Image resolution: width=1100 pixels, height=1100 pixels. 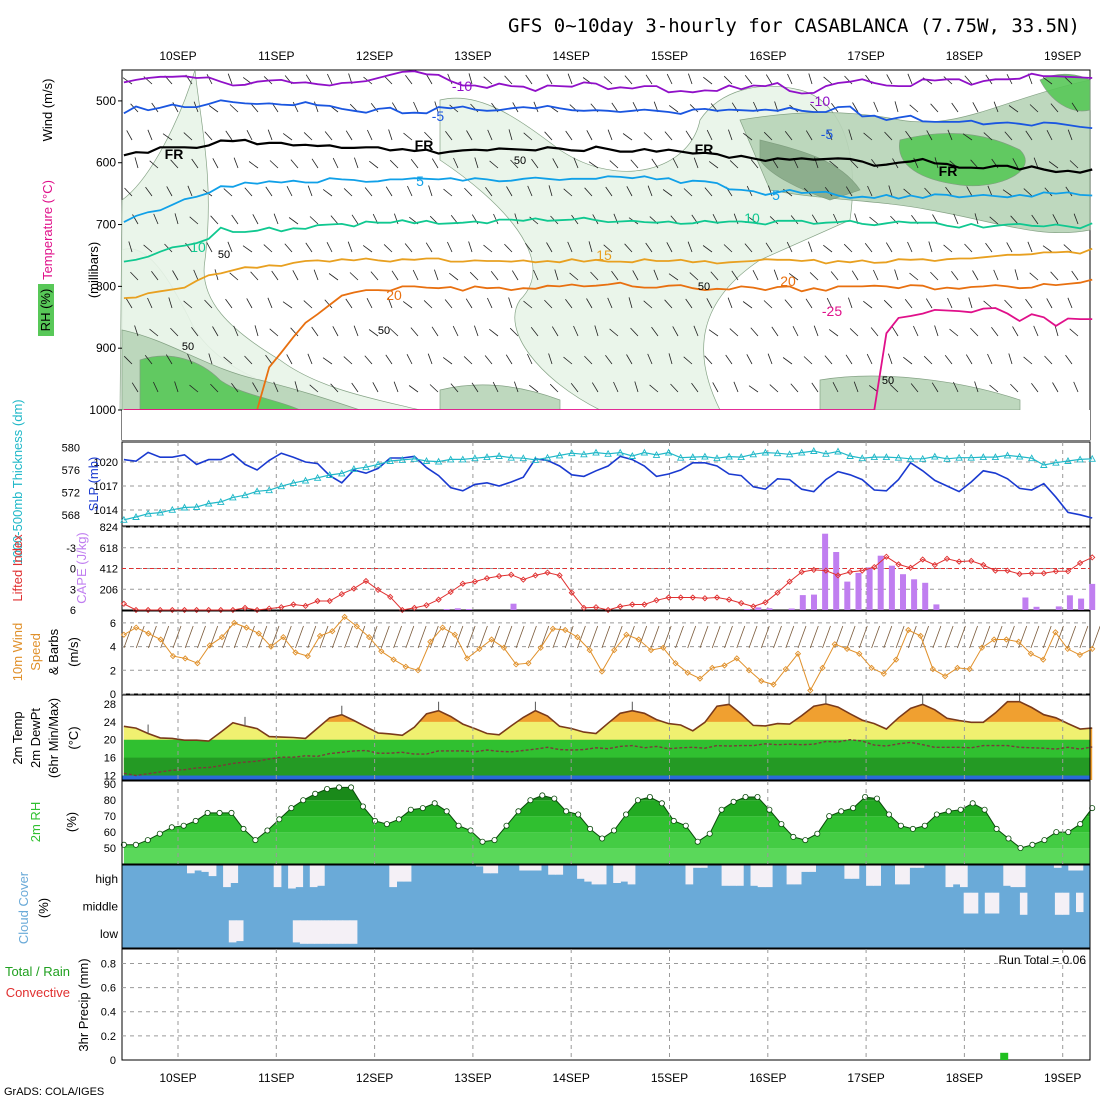 What do you see at coordinates (71, 822) in the screenshot?
I see `ylabel-rh-units: (%)` at bounding box center [71, 822].